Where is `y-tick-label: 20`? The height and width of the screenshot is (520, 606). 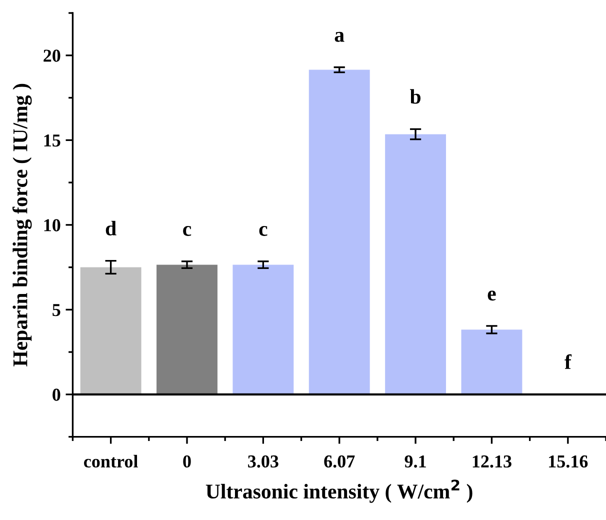
y-tick-label: 20 is located at coordinates (52, 56).